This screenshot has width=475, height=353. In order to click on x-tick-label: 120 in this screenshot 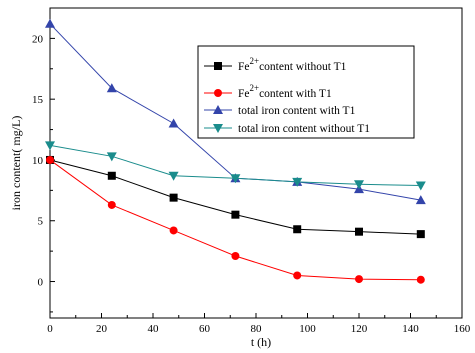, I will do `click(359, 329)`.